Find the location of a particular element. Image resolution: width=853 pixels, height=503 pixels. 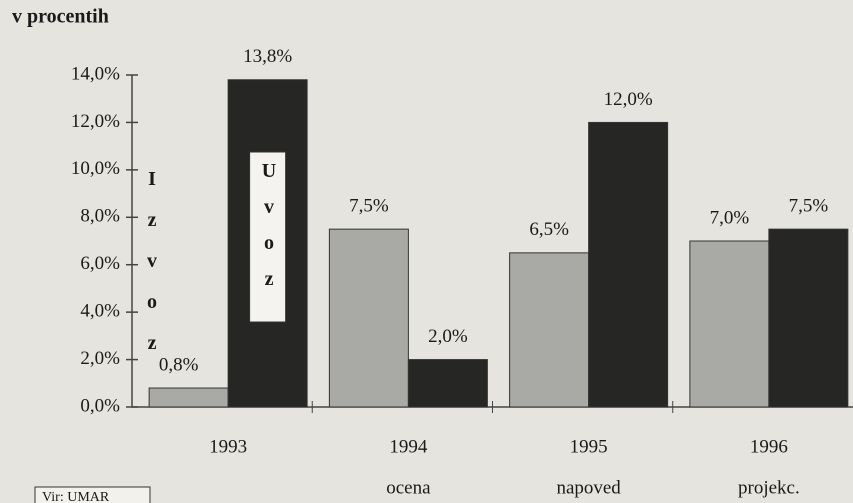

value-label: 7,0% is located at coordinates (730, 217).